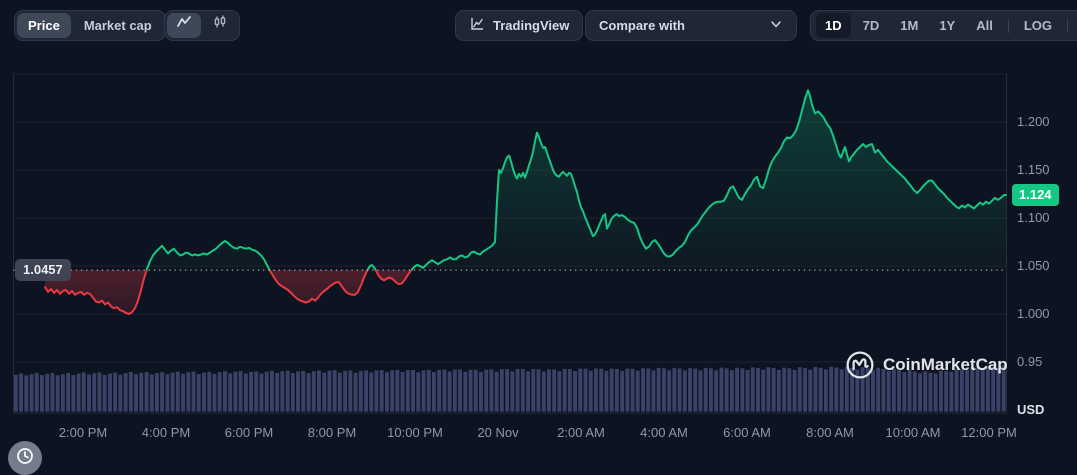  I want to click on x-axis-label: 10:00 PM, so click(415, 432).